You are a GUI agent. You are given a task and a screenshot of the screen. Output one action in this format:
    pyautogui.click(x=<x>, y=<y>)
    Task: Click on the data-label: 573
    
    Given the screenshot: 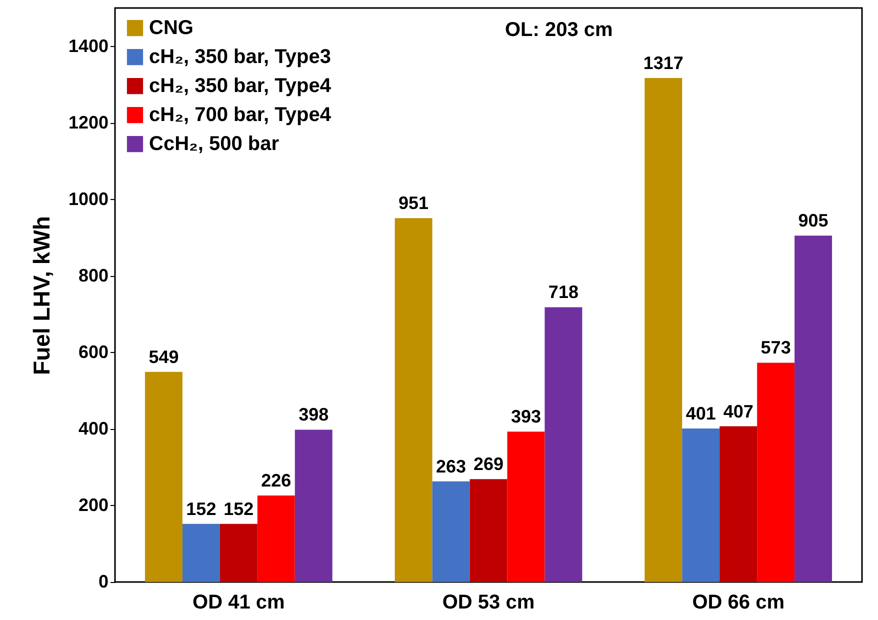 What is the action you would take?
    pyautogui.click(x=775, y=348)
    